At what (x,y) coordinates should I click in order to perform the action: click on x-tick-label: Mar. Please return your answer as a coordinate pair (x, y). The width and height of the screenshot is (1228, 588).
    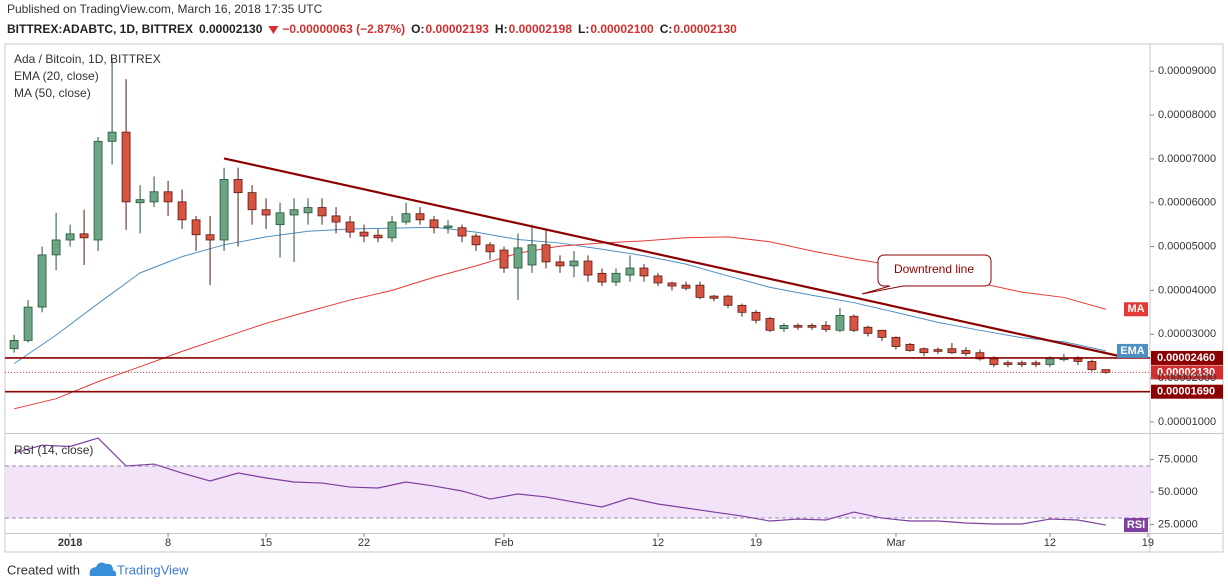
    Looking at the image, I should click on (895, 543).